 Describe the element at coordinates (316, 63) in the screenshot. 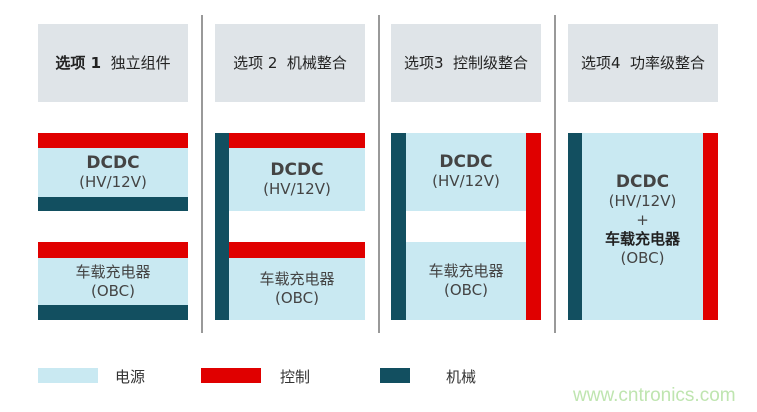

I see `option-2-title: 机械整合` at that location.